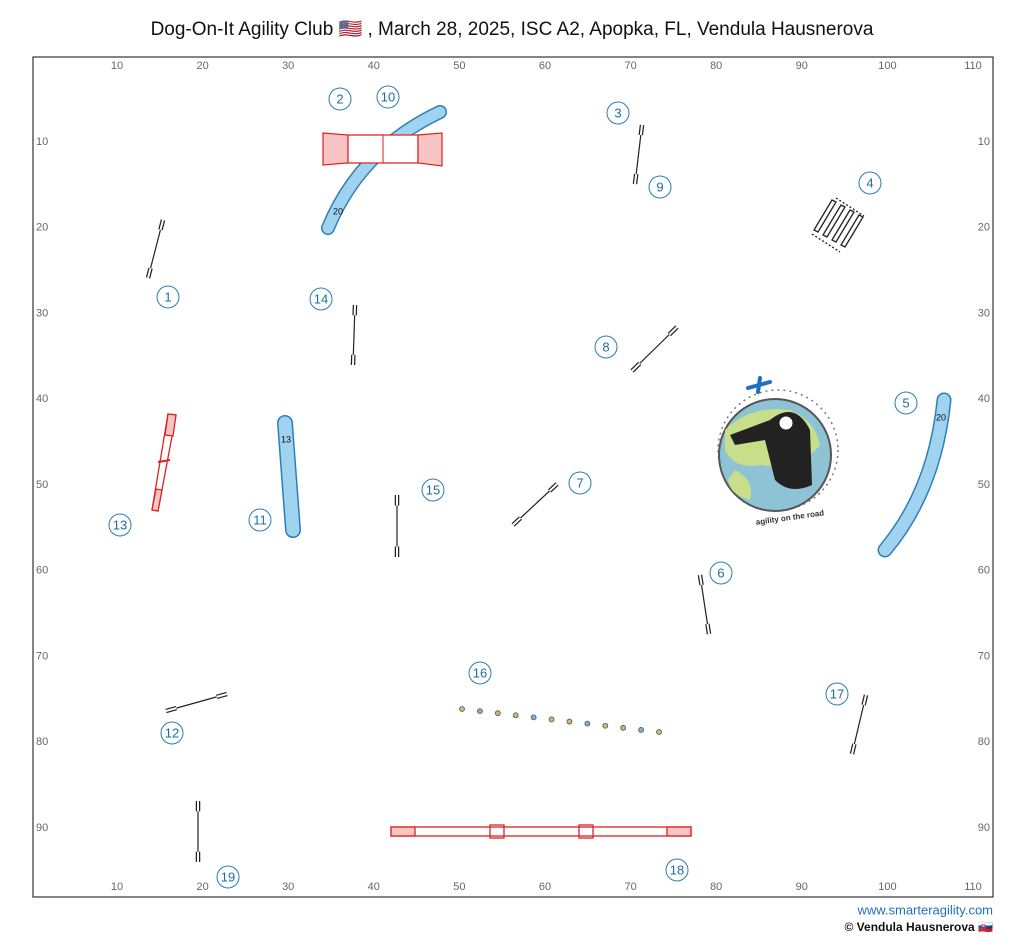 Image resolution: width=1024 pixels, height=947 pixels. I want to click on number-label: 9, so click(659, 186).